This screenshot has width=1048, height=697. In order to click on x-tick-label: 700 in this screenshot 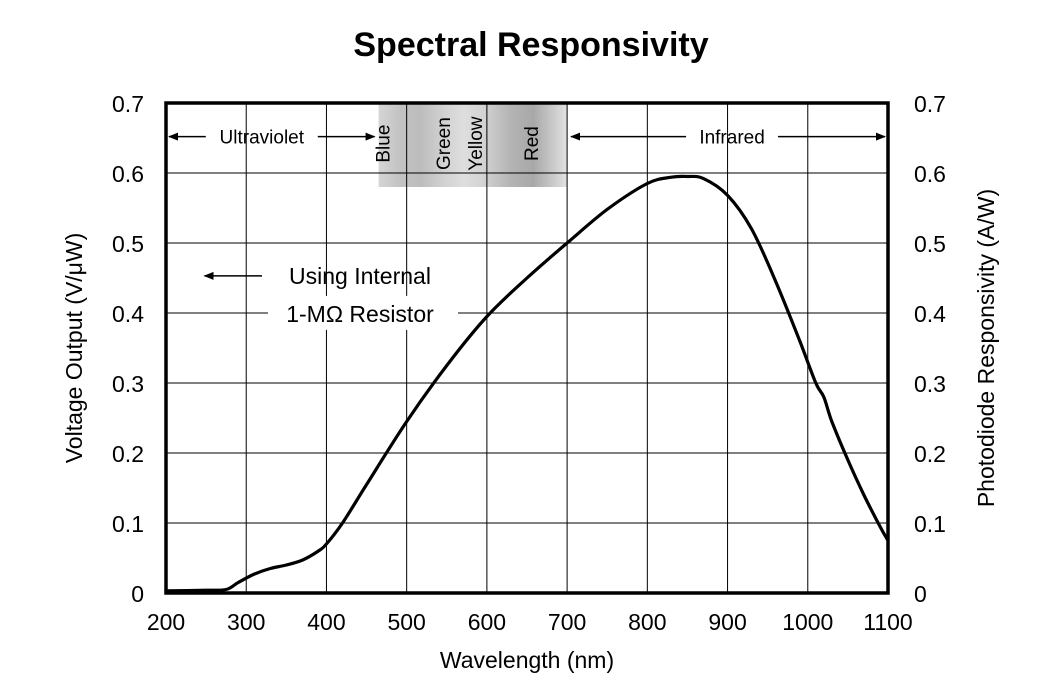, I will do `click(567, 622)`.